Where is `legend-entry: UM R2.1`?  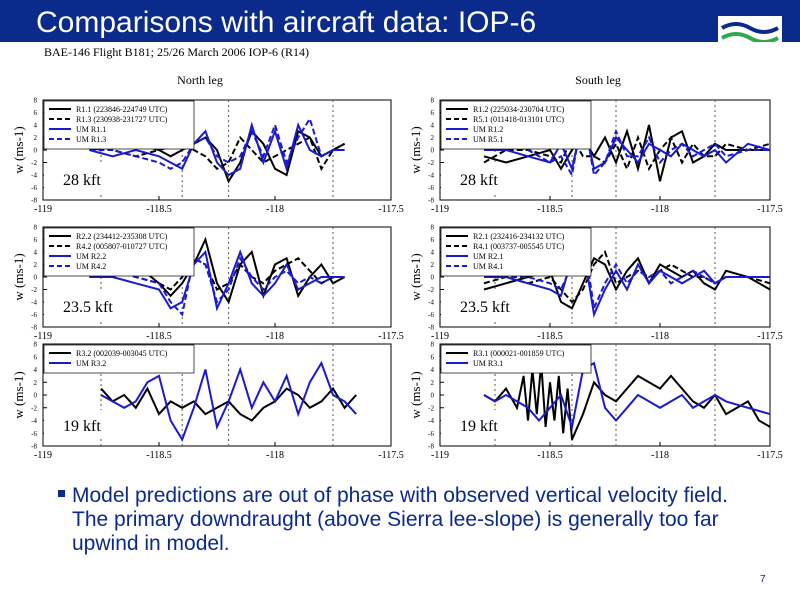
legend-entry: UM R2.1 is located at coordinates (488, 256).